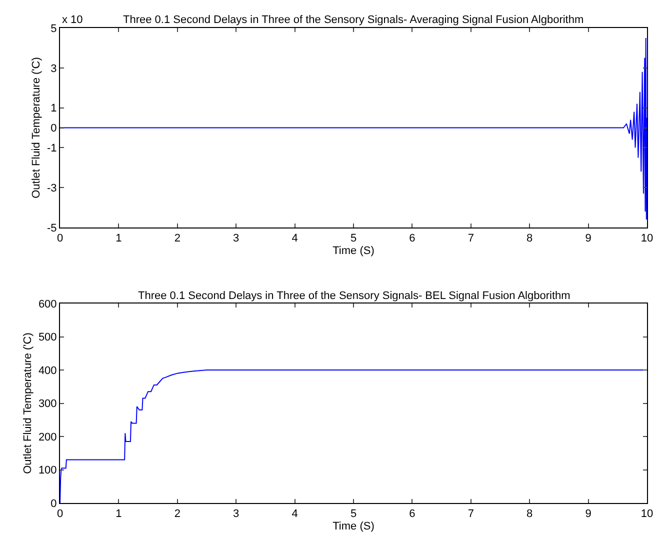  Describe the element at coordinates (353, 20) in the screenshot. I see `chart-title: Three 0.1 Second Delays in Three of the Sensory Signals- Averaging Signal Fusion Algborithm` at that location.